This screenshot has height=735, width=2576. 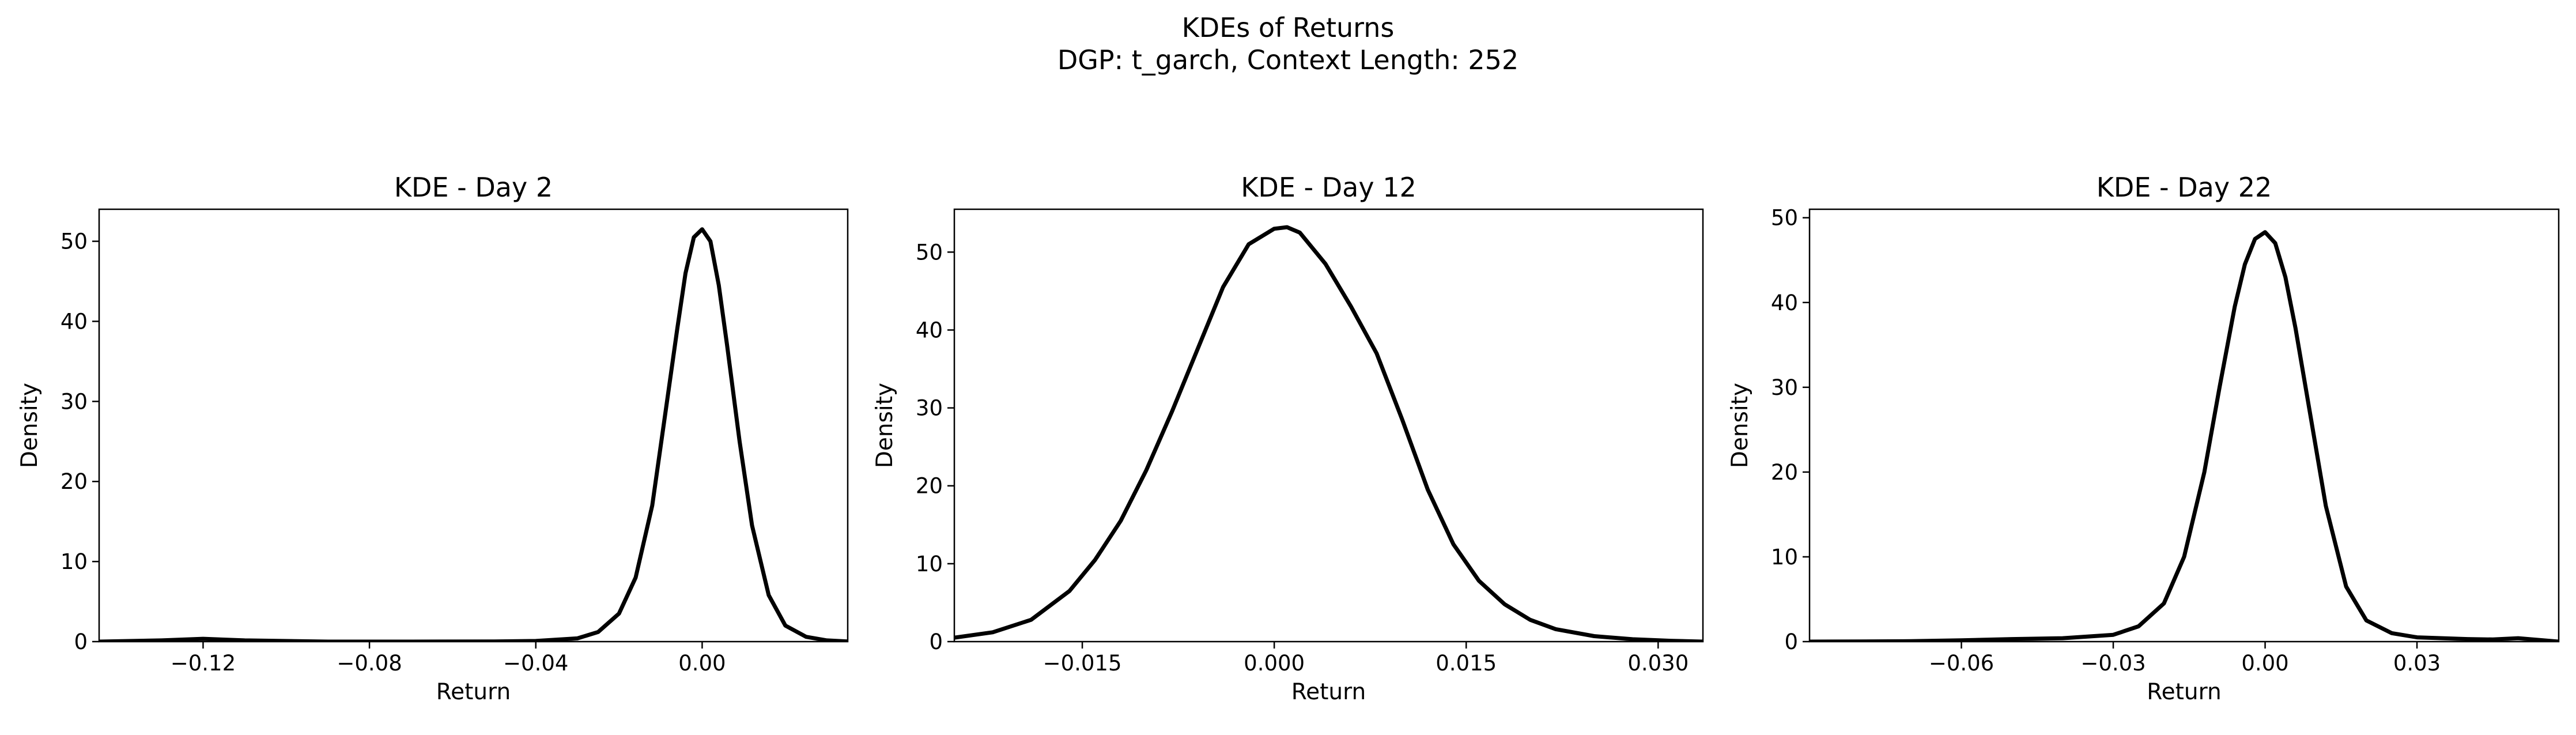 I want to click on figure-title-line1: KDEs of Returns, so click(x=1288, y=27).